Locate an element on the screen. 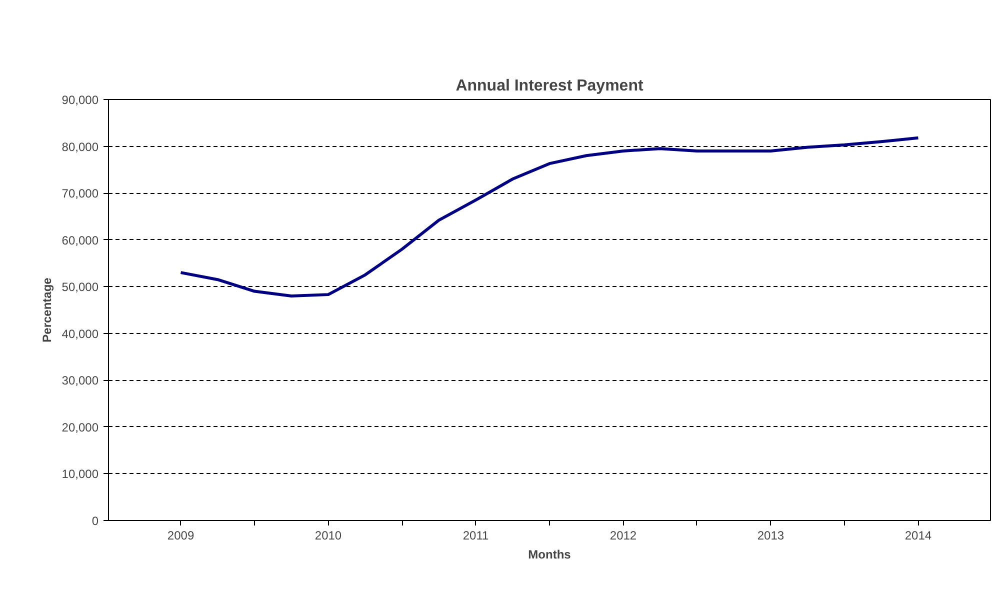  x-tick-label: 2010 is located at coordinates (328, 535).